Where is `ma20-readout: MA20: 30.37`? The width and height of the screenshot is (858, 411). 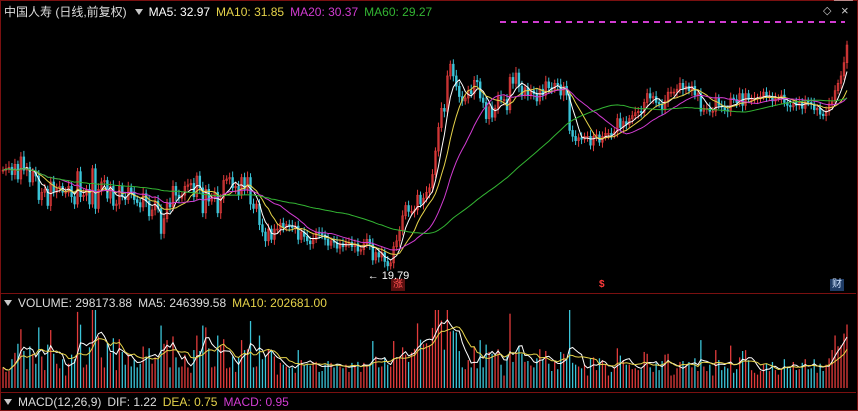
ma20-readout: MA20: 30.37 is located at coordinates (324, 12).